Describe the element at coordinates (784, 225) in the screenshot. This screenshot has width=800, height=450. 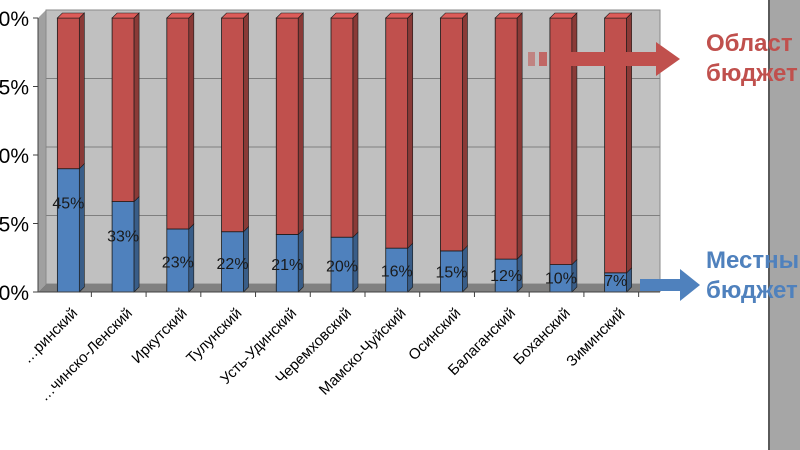
I see `right-edge-panel` at that location.